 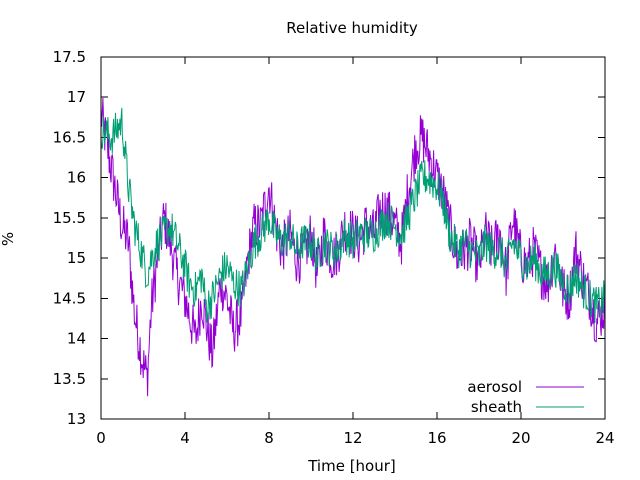 What do you see at coordinates (69, 379) in the screenshot?
I see `y-tick-label: 13.5` at bounding box center [69, 379].